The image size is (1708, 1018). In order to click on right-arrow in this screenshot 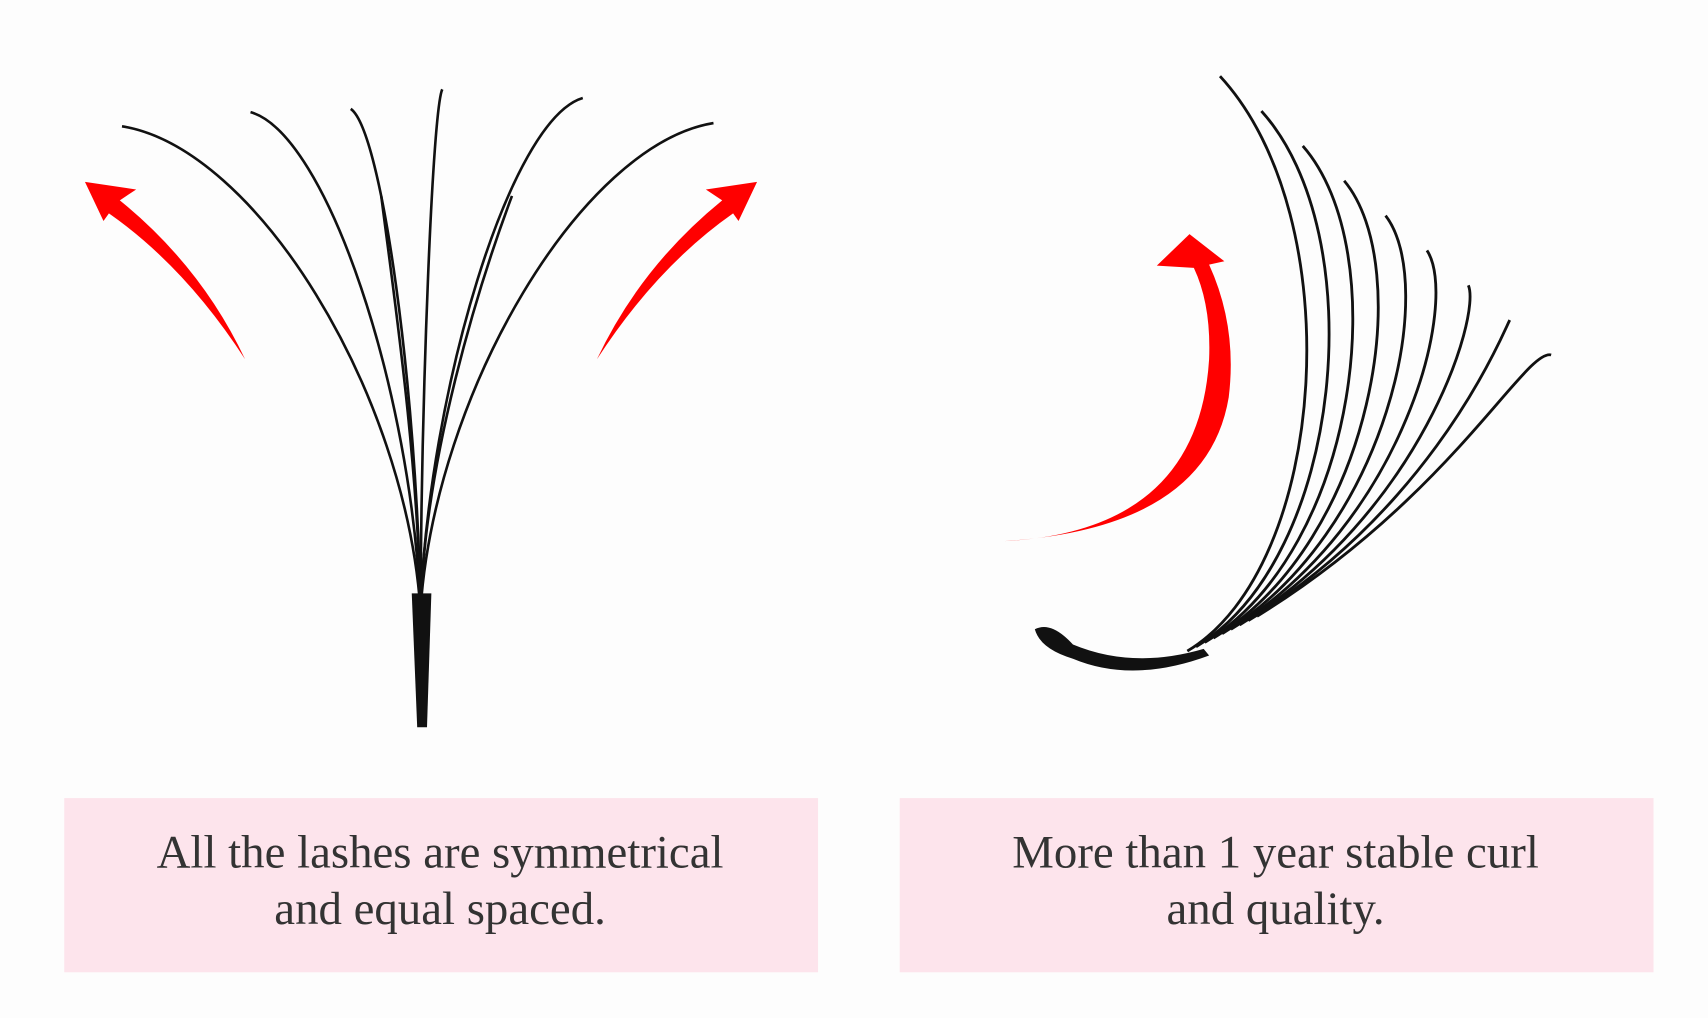, I will do `click(677, 270)`.